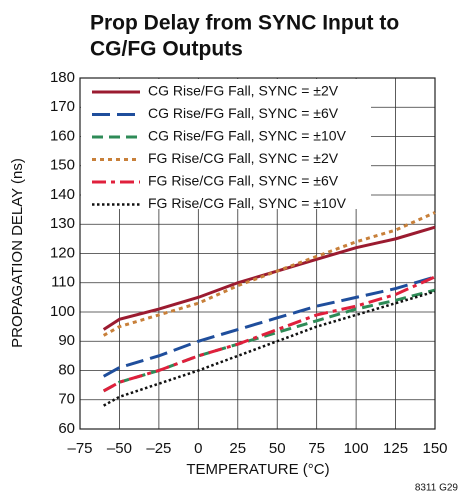  I want to click on y-tick-label: 140, so click(62, 194).